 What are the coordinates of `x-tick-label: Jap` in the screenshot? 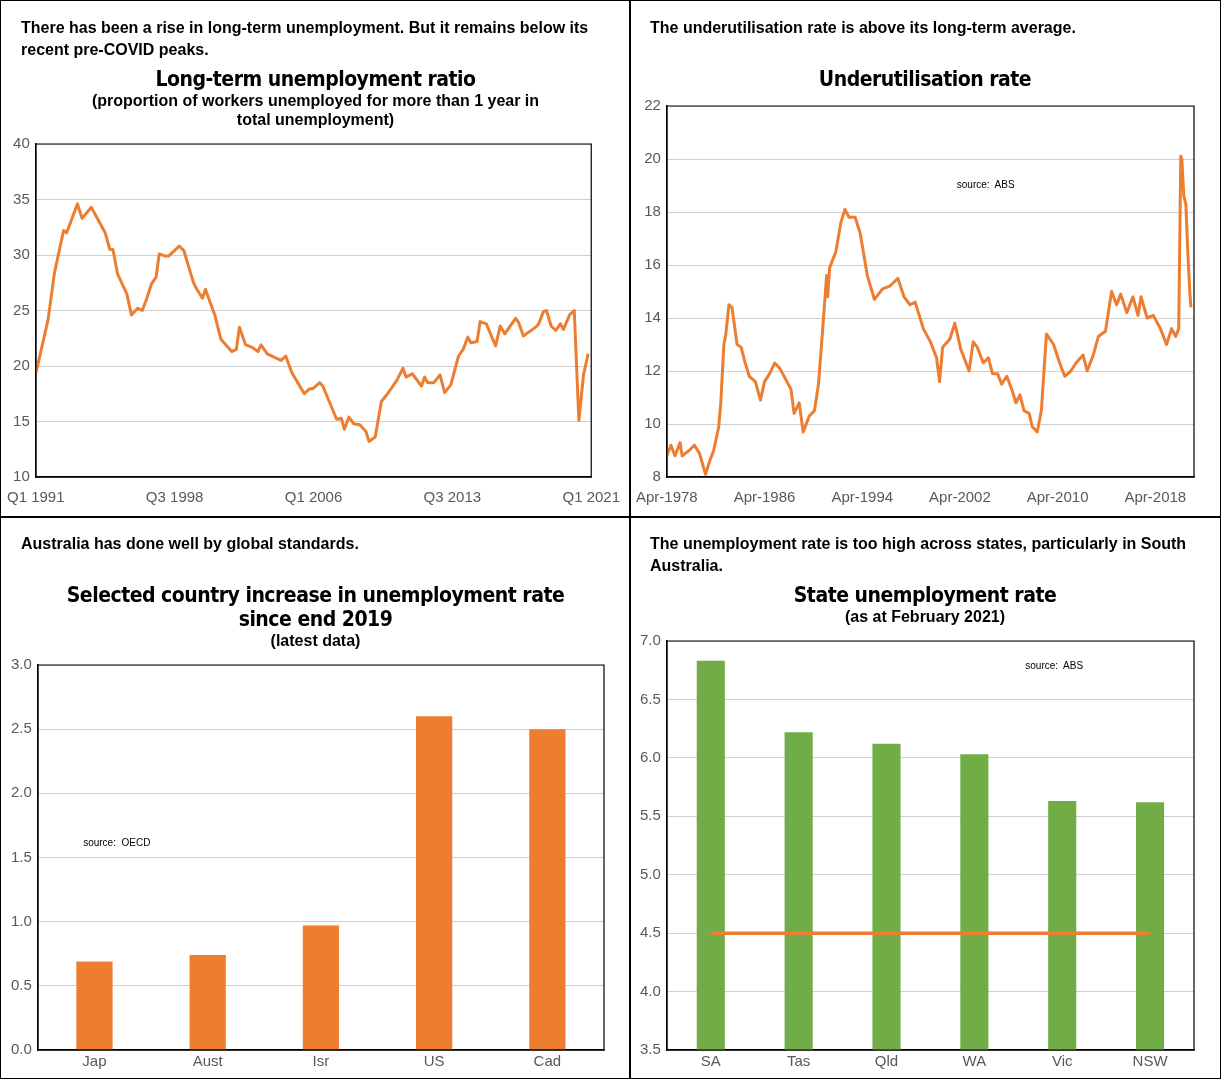 It's located at (94, 1061).